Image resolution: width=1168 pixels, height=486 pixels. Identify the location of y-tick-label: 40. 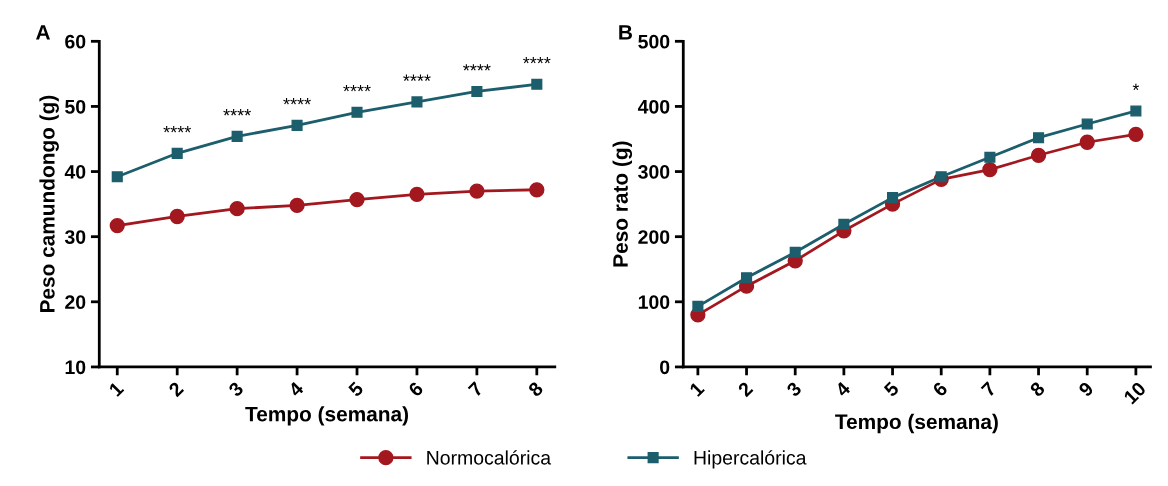
(75, 172).